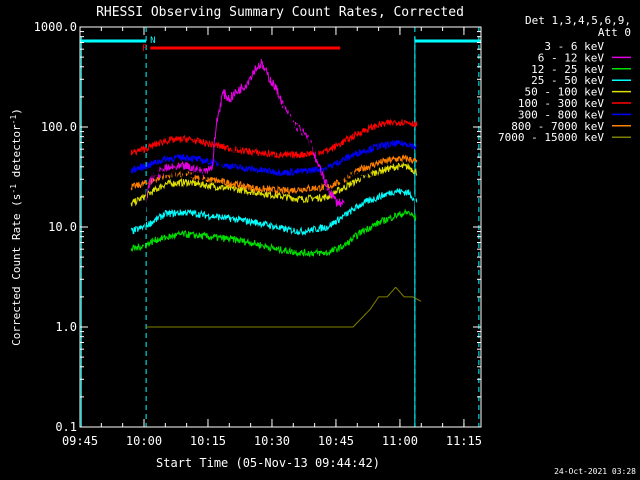  I want to click on x-tick-label-2: 10:15, so click(208, 441).